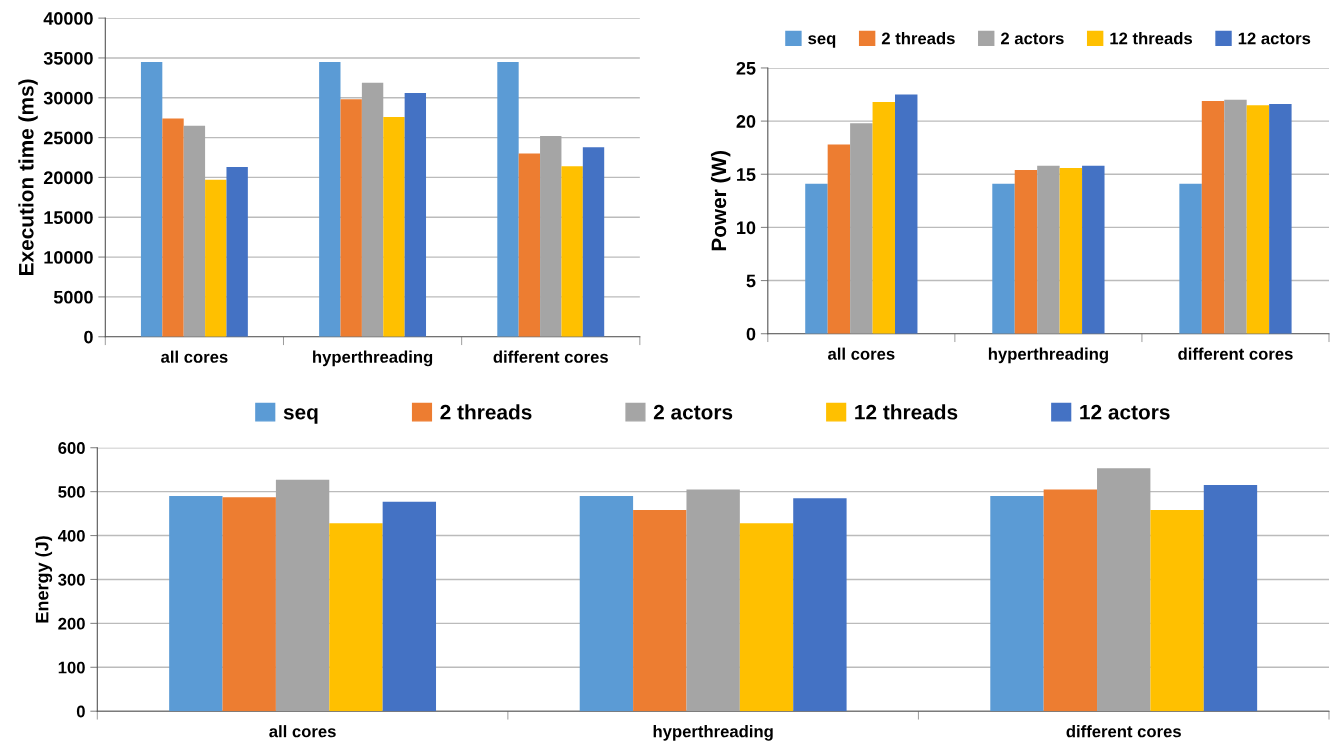 The width and height of the screenshot is (1333, 755). Describe the element at coordinates (751, 281) in the screenshot. I see `y-tick-label: 5` at that location.